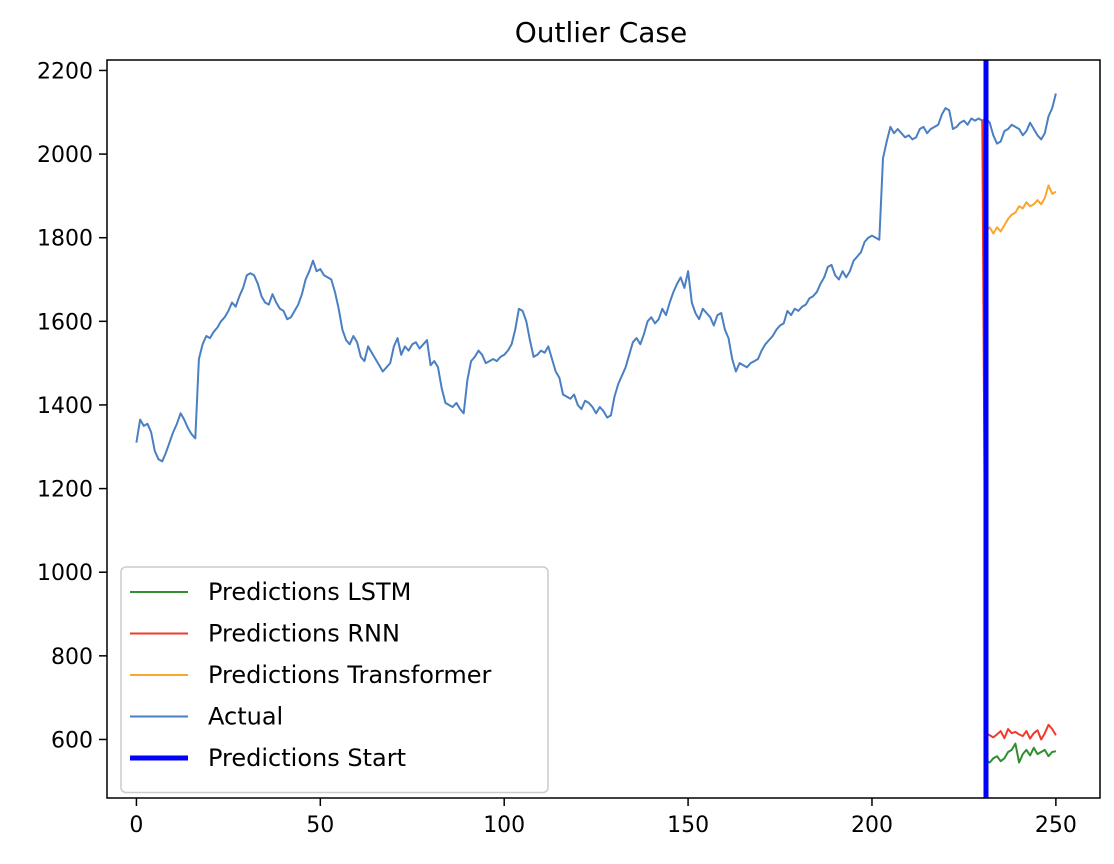 This screenshot has width=1114, height=864. Describe the element at coordinates (309, 592) in the screenshot. I see `legend-label-predictions-lstm: Predictions LSTM` at that location.